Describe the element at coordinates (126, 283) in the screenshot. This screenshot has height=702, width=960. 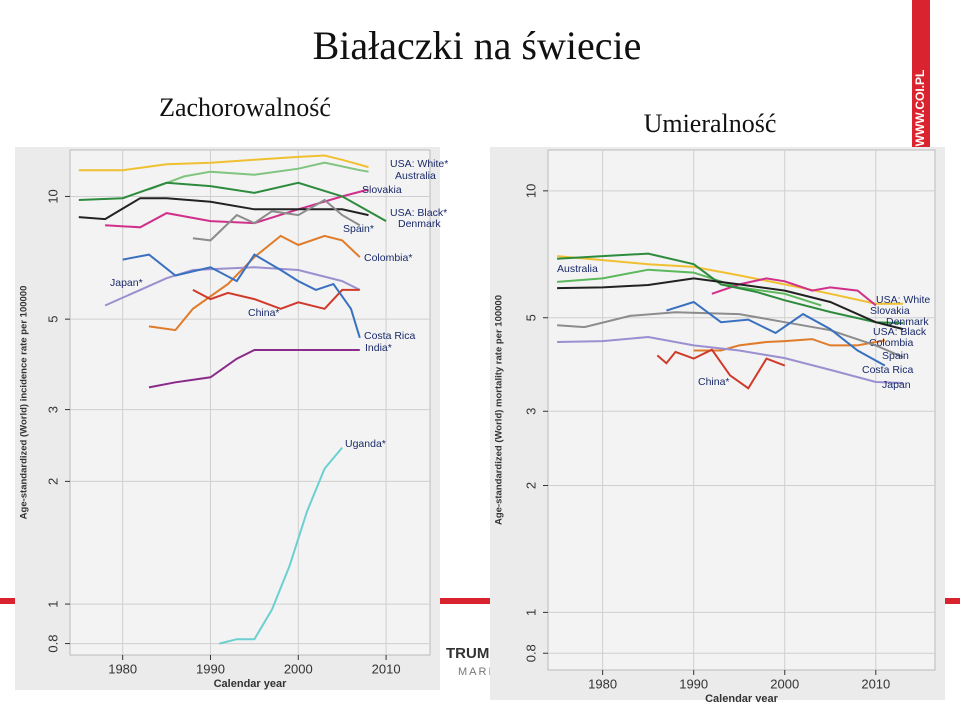
I see `series-label: Japan*` at that location.